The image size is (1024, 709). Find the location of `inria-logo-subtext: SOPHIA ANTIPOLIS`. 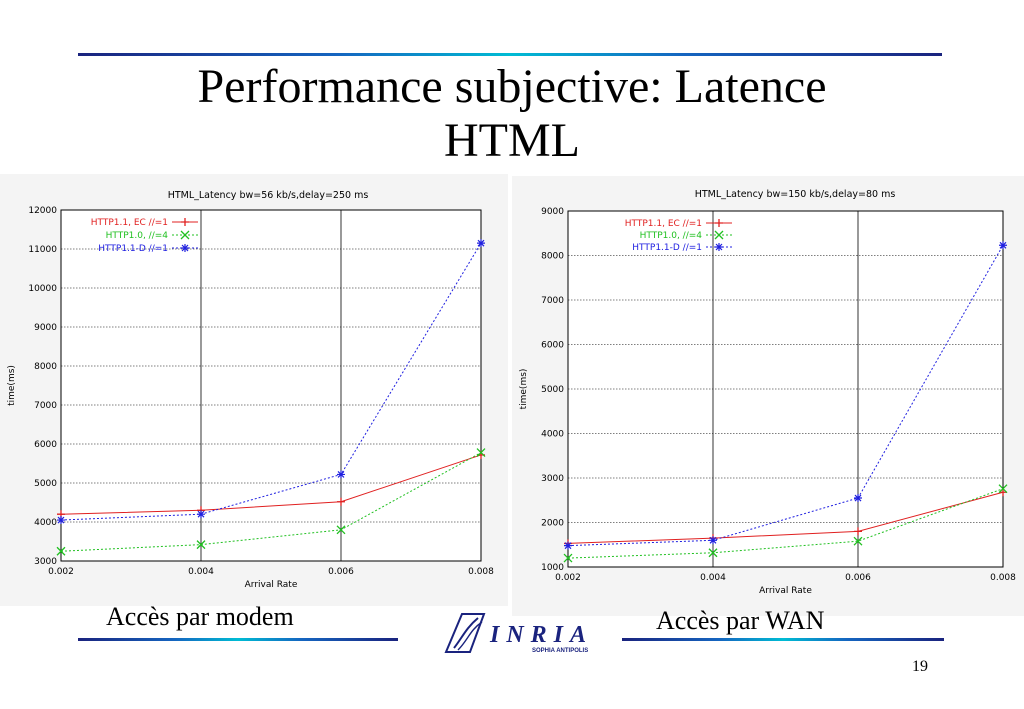

inria-logo-subtext: SOPHIA ANTIPOLIS is located at coordinates (560, 651).